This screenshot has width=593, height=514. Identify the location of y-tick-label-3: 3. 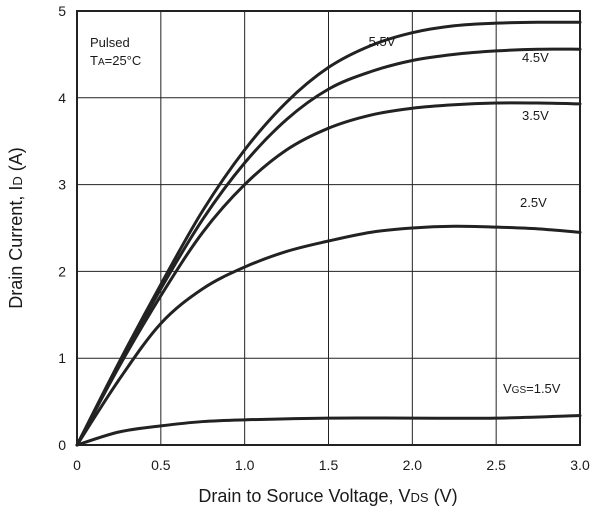
(62, 185).